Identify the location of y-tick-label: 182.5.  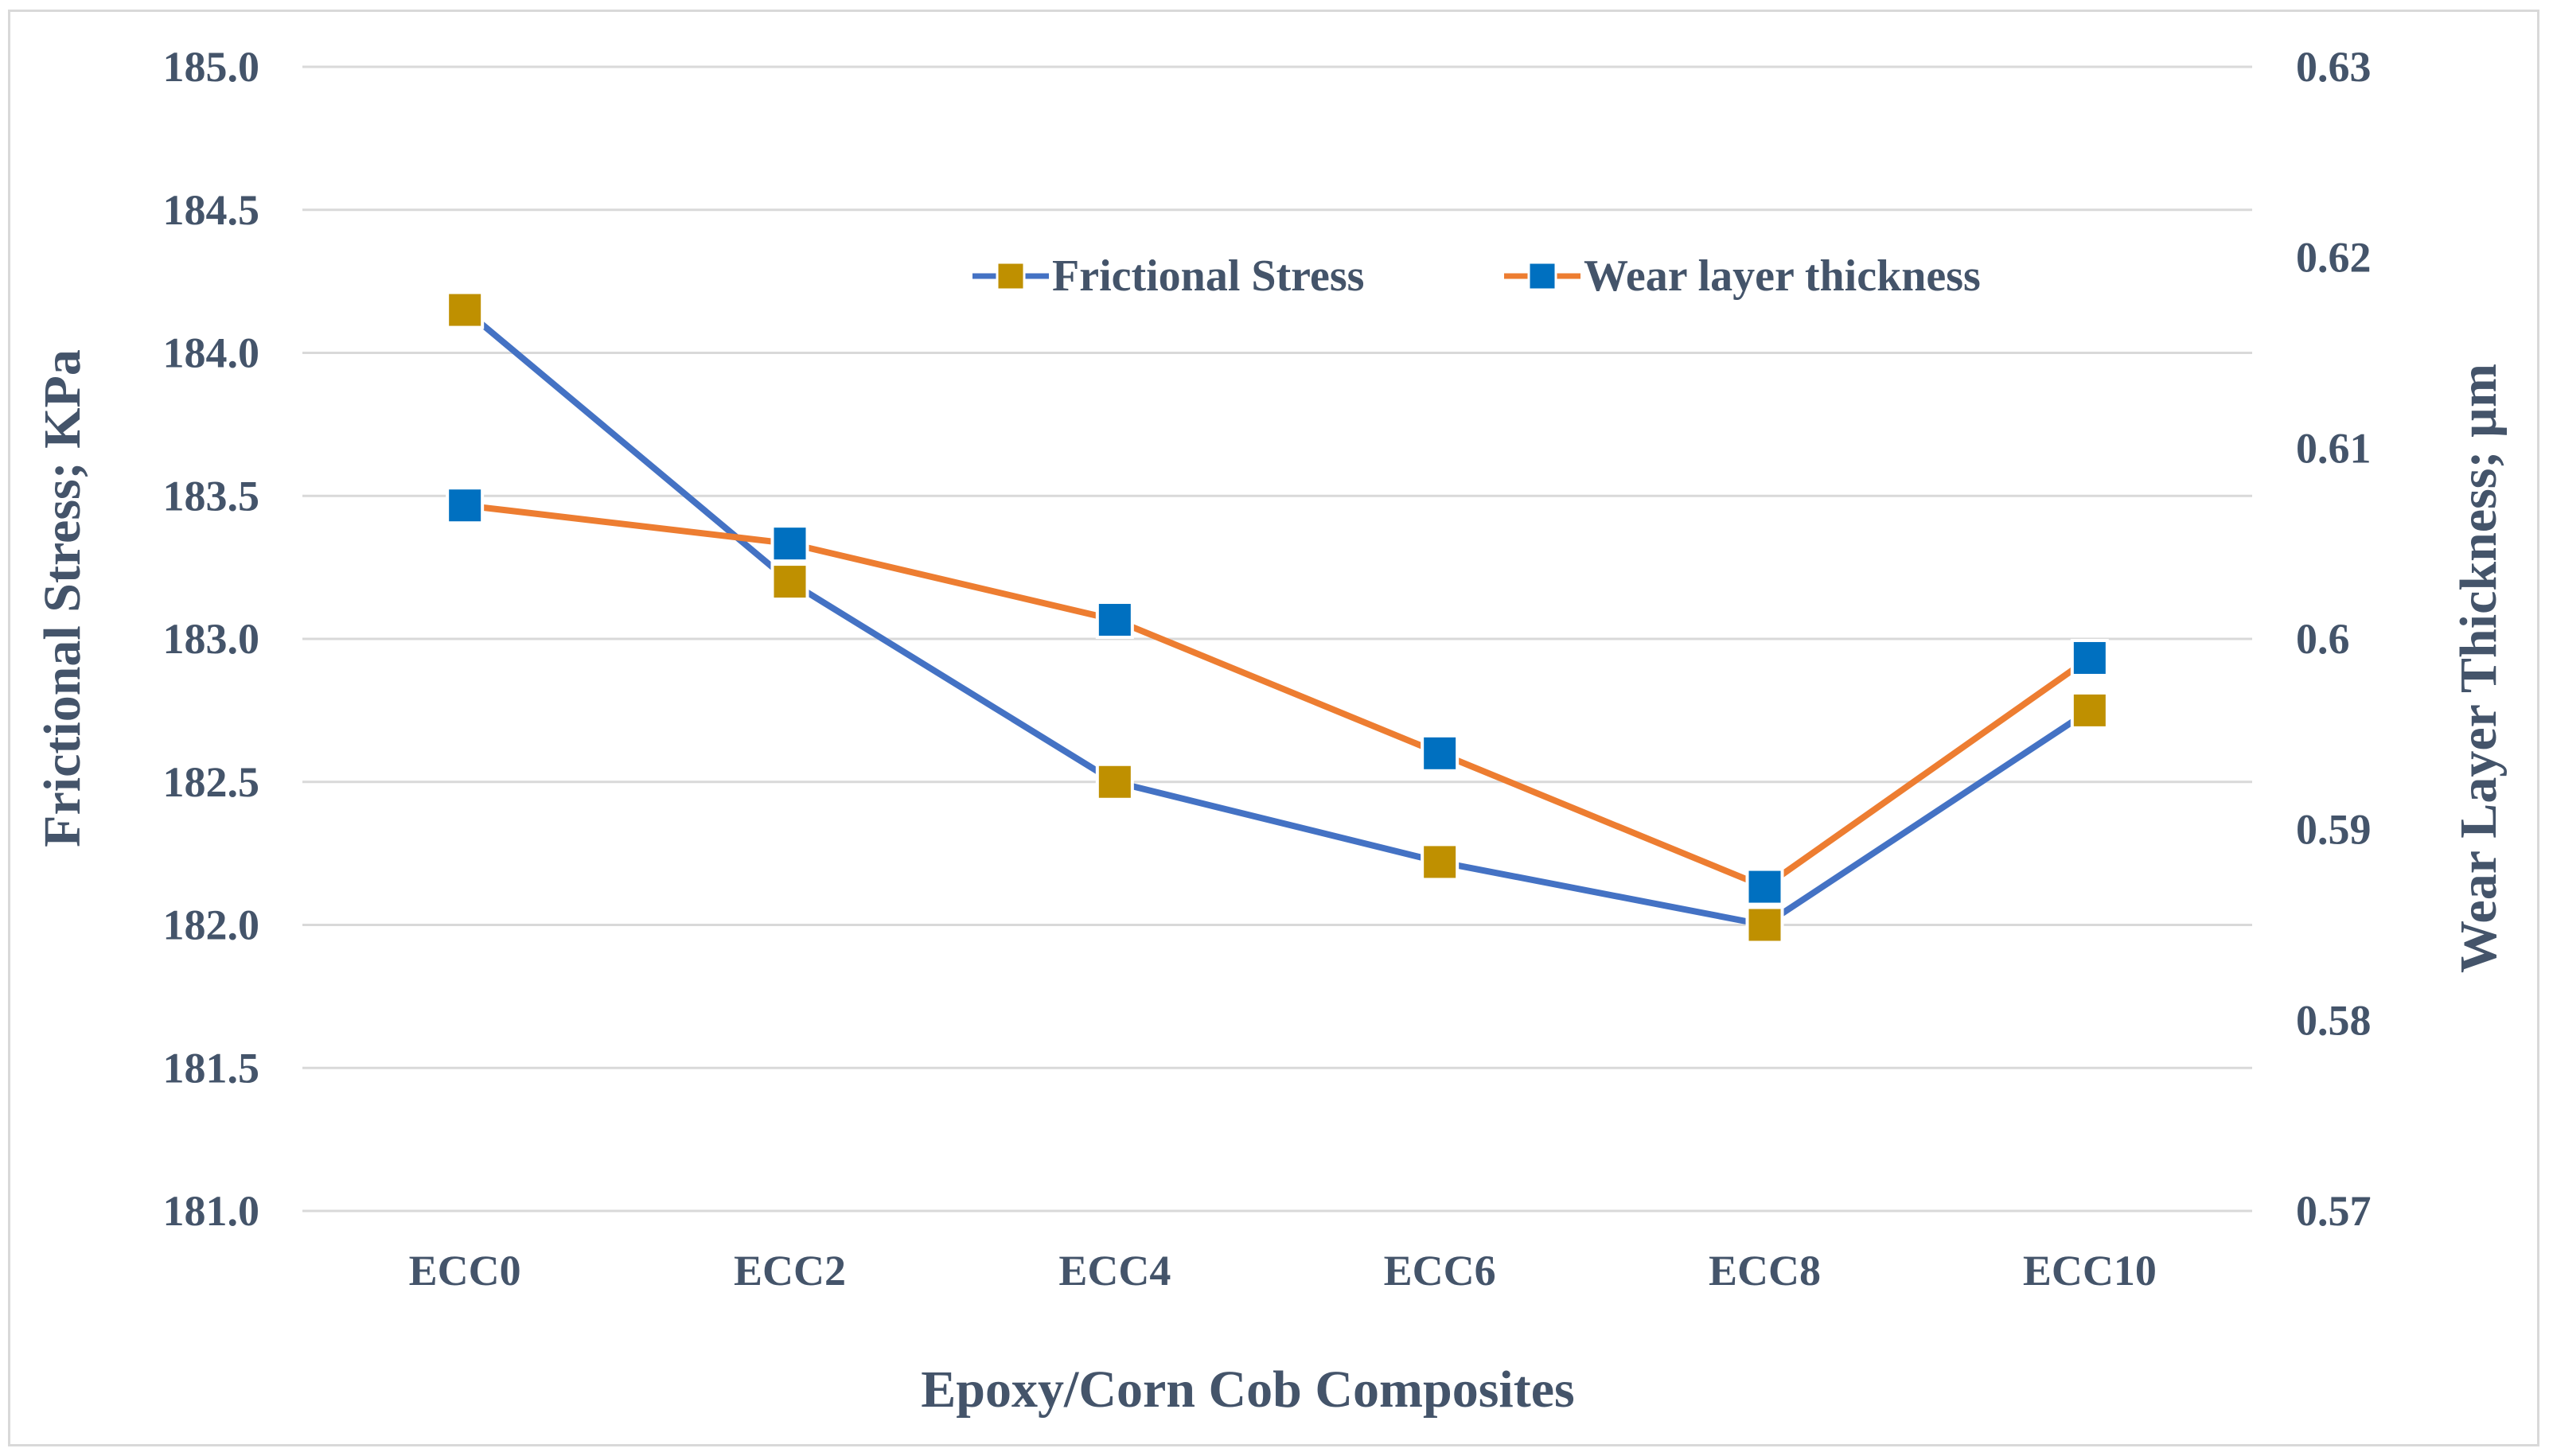
(212, 782).